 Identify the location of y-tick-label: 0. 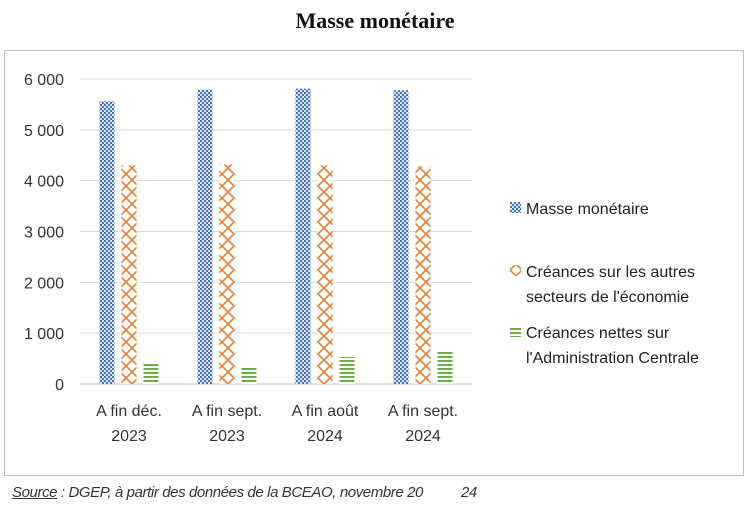
(59, 385).